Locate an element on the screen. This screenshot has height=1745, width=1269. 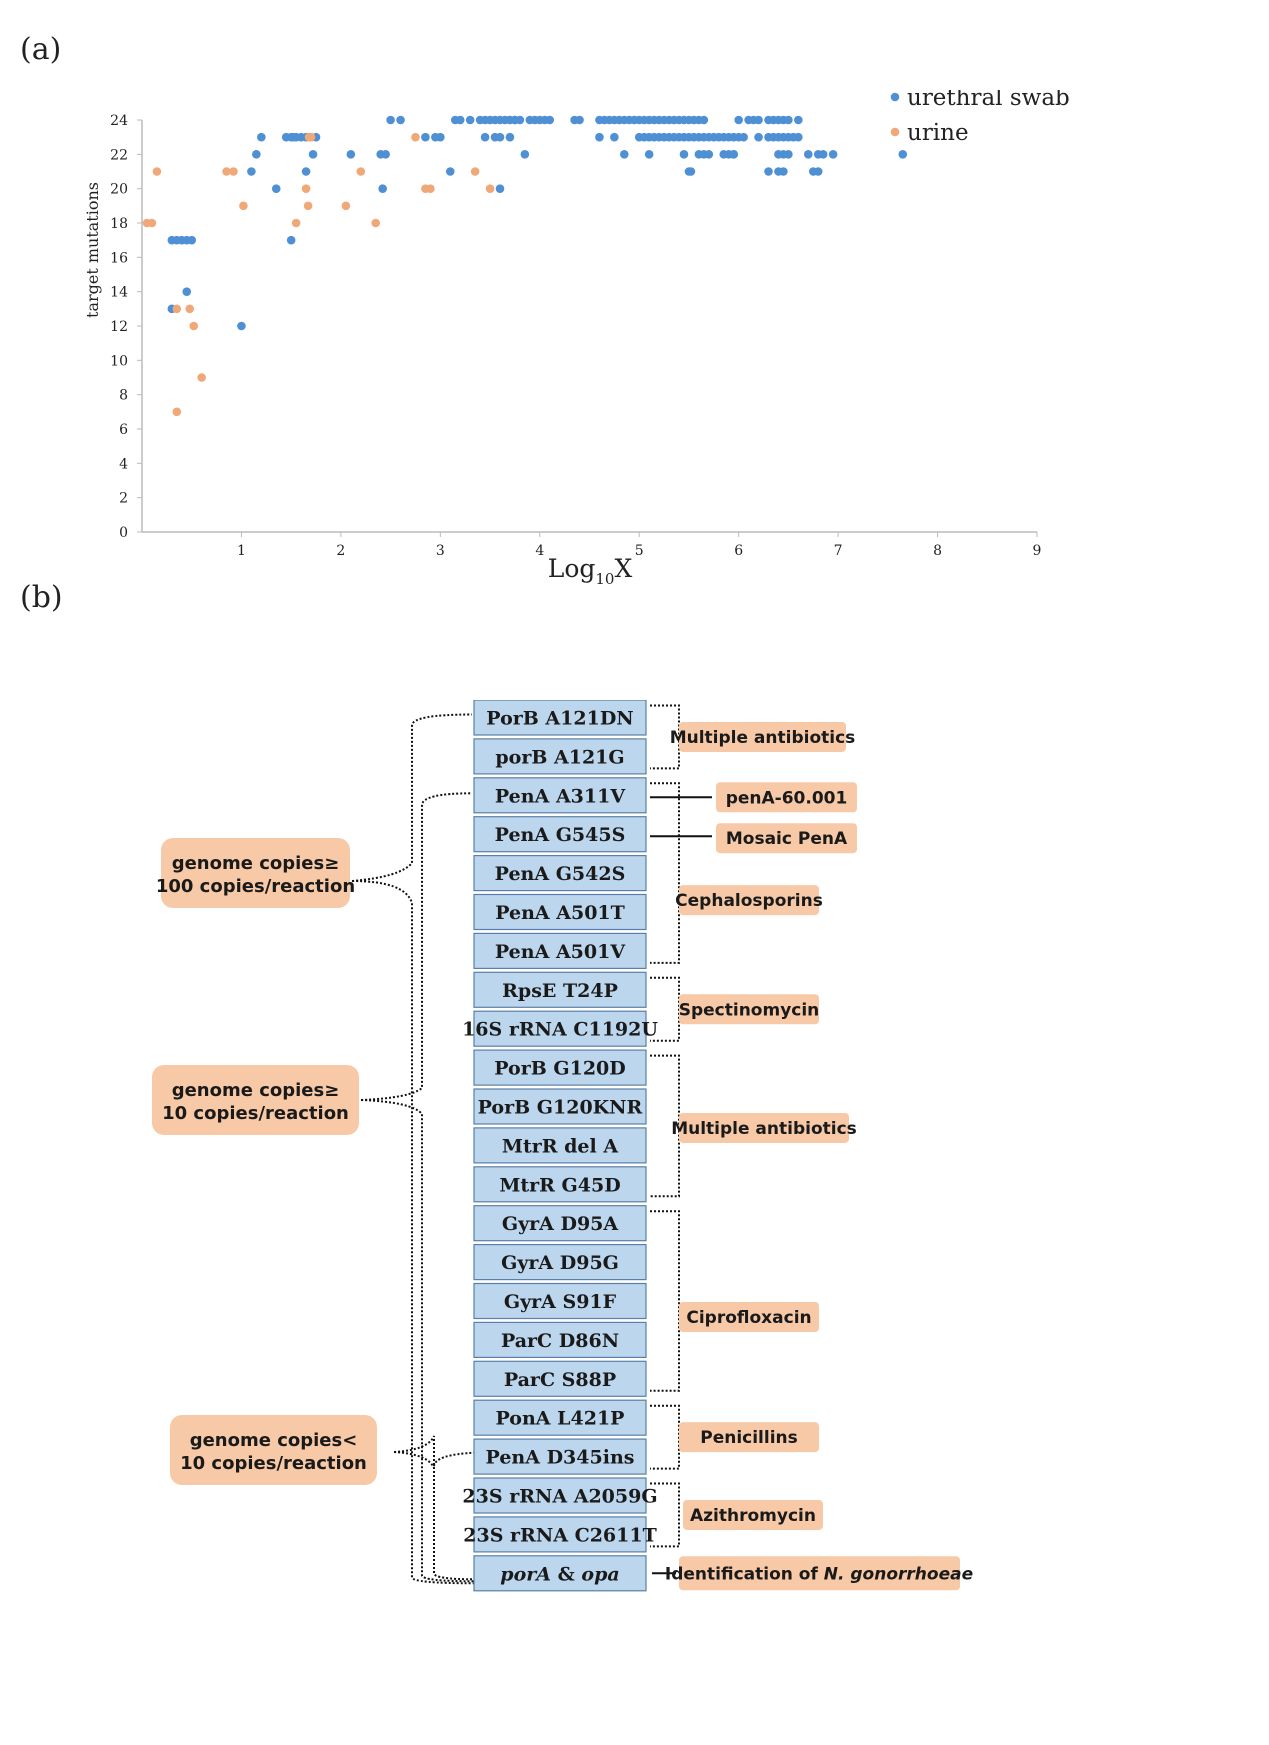
x-tick-label: 9 is located at coordinates (1037, 551).